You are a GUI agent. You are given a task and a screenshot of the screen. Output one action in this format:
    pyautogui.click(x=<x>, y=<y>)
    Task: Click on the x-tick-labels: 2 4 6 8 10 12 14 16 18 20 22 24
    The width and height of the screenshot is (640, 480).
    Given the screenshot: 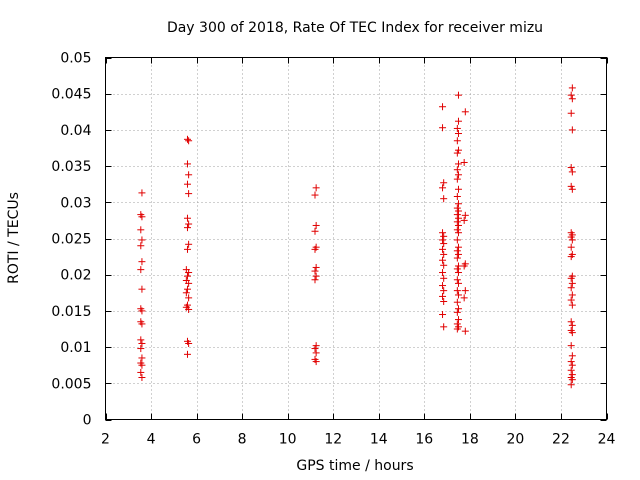 What is the action you would take?
    pyautogui.click(x=358, y=440)
    